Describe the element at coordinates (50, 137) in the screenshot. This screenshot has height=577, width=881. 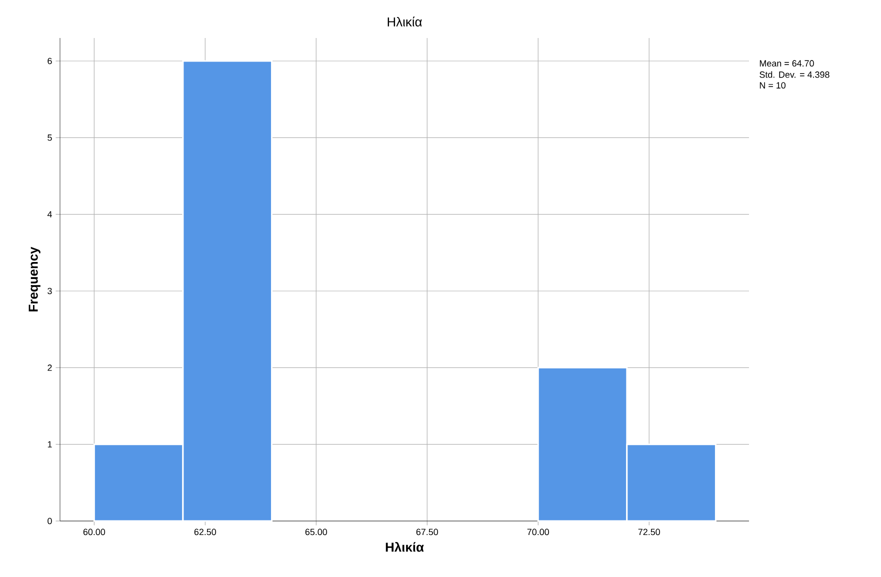
I see `y-tick-label: 5` at that location.